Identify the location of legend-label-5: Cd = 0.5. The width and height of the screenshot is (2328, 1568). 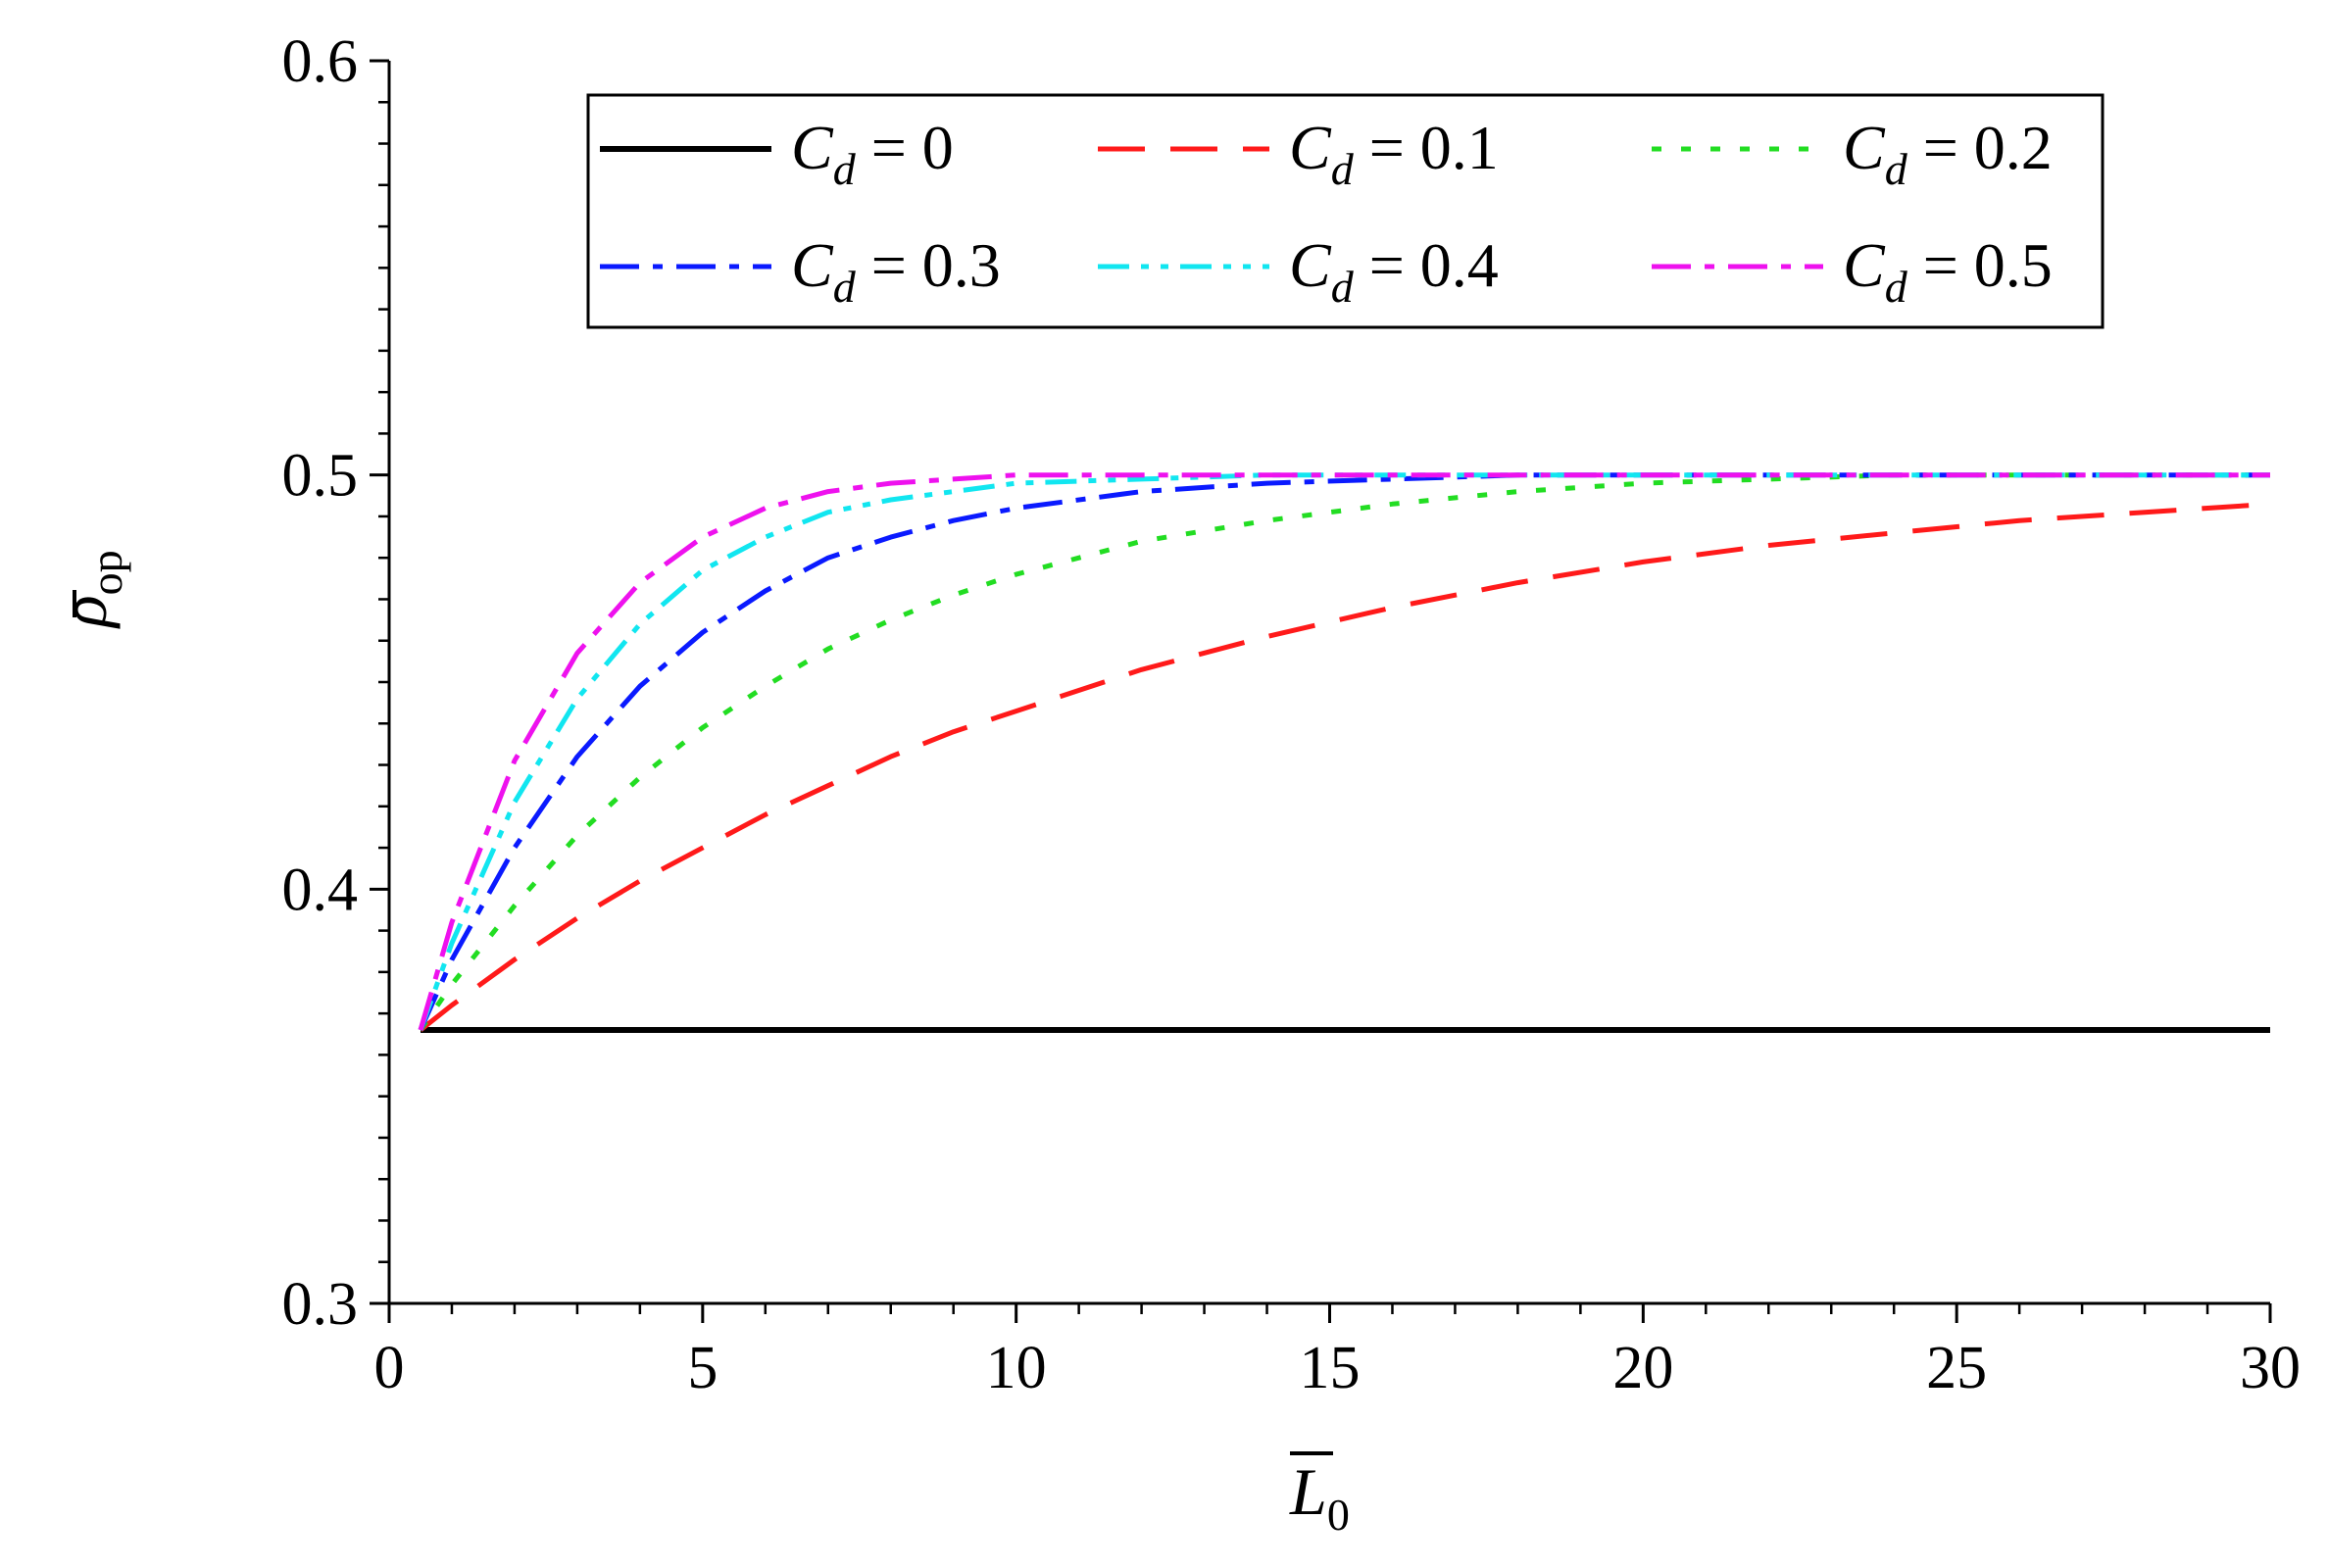
(1948, 271).